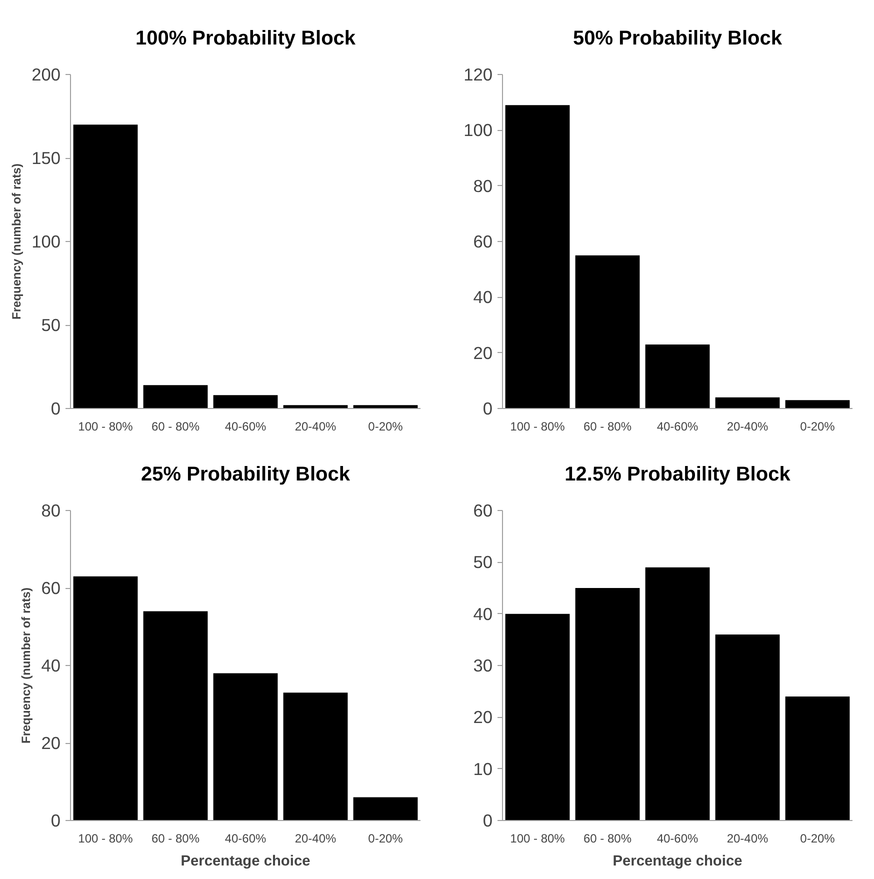 This screenshot has height=879, width=874. I want to click on chart-title: 12.5% Probability Block, so click(678, 475).